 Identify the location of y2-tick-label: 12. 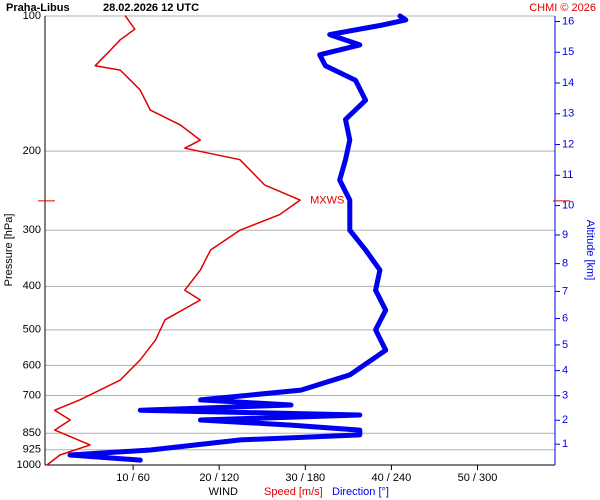
(568, 144).